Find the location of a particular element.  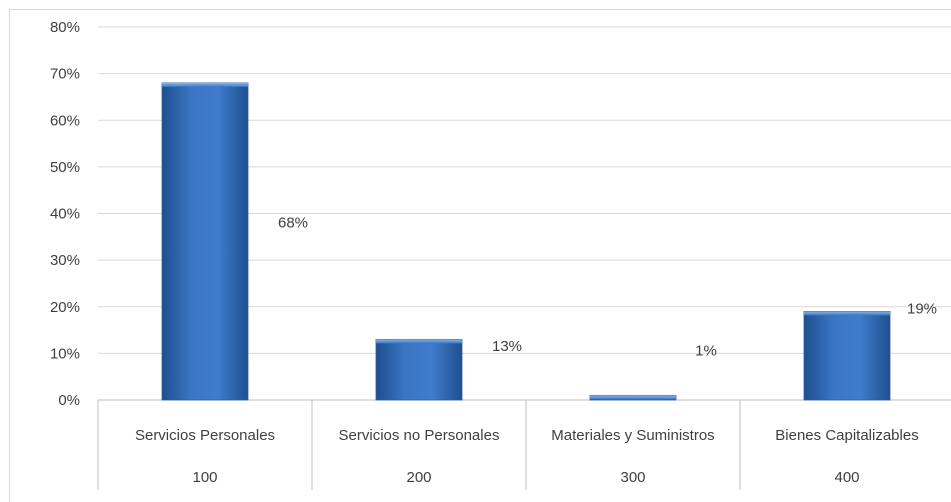

category-code-label: 300 is located at coordinates (632, 477).